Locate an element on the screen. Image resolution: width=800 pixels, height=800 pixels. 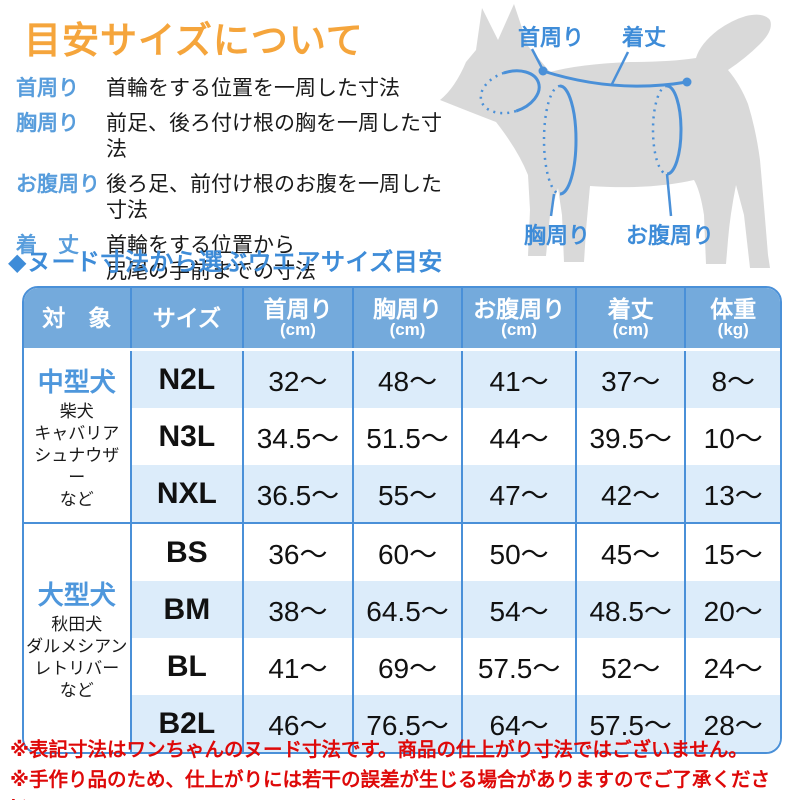
definition-belly: お腹周り 後ろ足、前付け根のお腹を一周した寸法 is located at coordinates (231, 198).